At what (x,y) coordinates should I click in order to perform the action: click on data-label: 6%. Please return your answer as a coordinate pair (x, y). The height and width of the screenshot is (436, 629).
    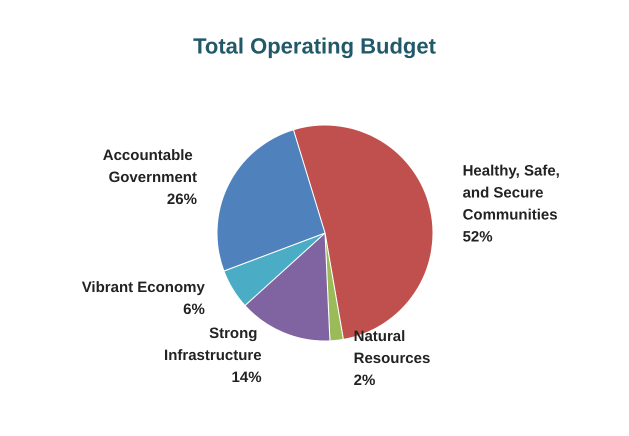
    Looking at the image, I should click on (194, 309).